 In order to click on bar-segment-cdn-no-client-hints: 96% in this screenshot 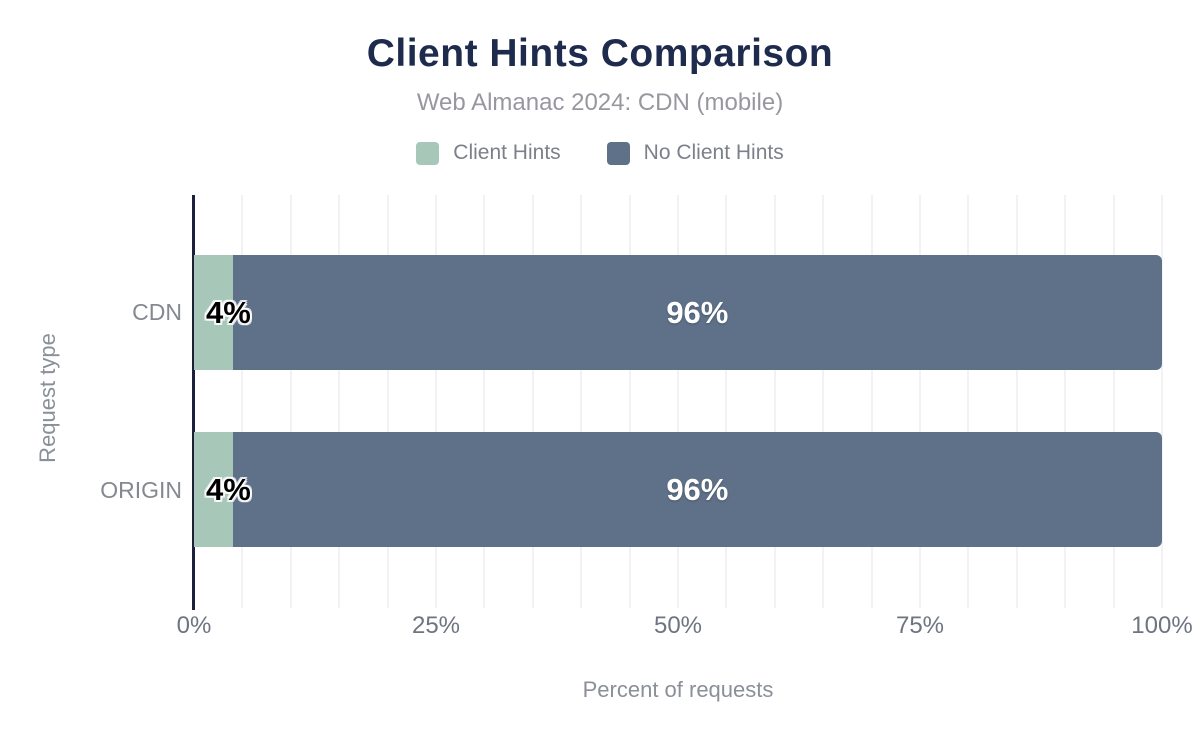, I will do `click(697, 312)`.